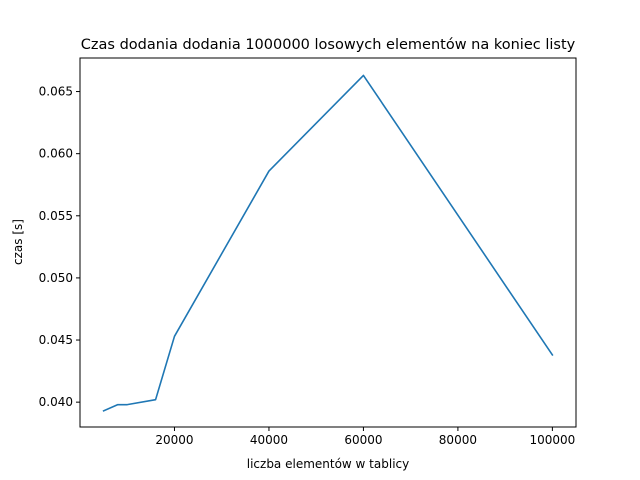  Describe the element at coordinates (552, 440) in the screenshot. I see `x-tick-label: 100000` at that location.